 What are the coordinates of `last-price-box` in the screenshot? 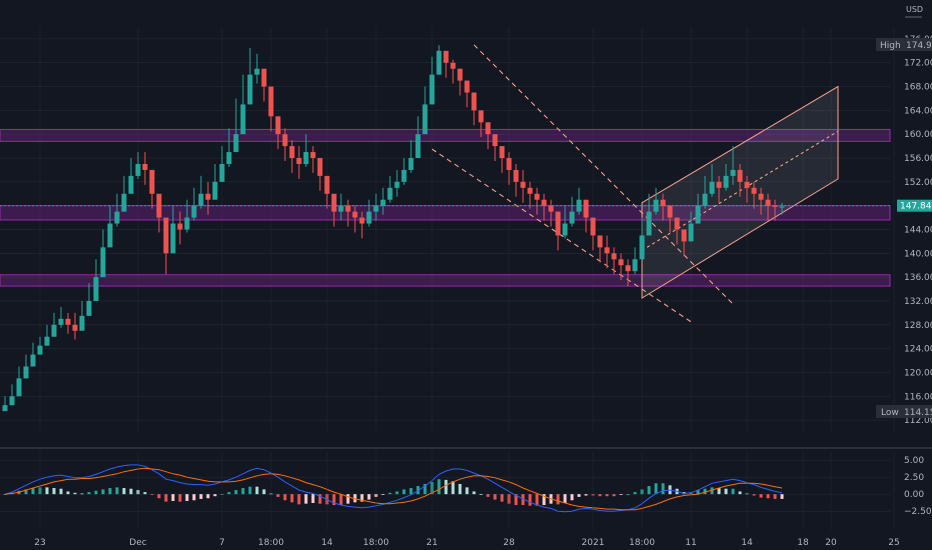 It's located at (914, 205).